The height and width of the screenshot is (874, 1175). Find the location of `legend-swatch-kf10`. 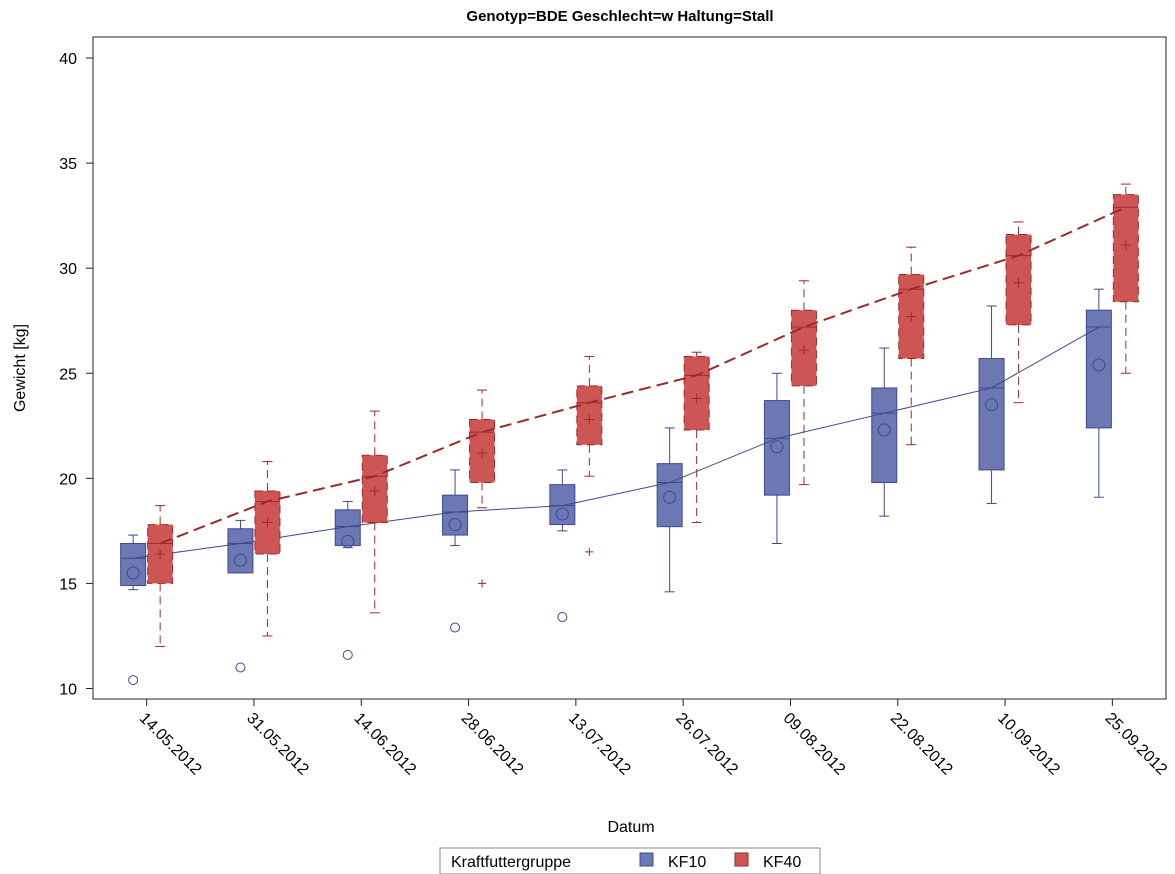

legend-swatch-kf10 is located at coordinates (646, 859).